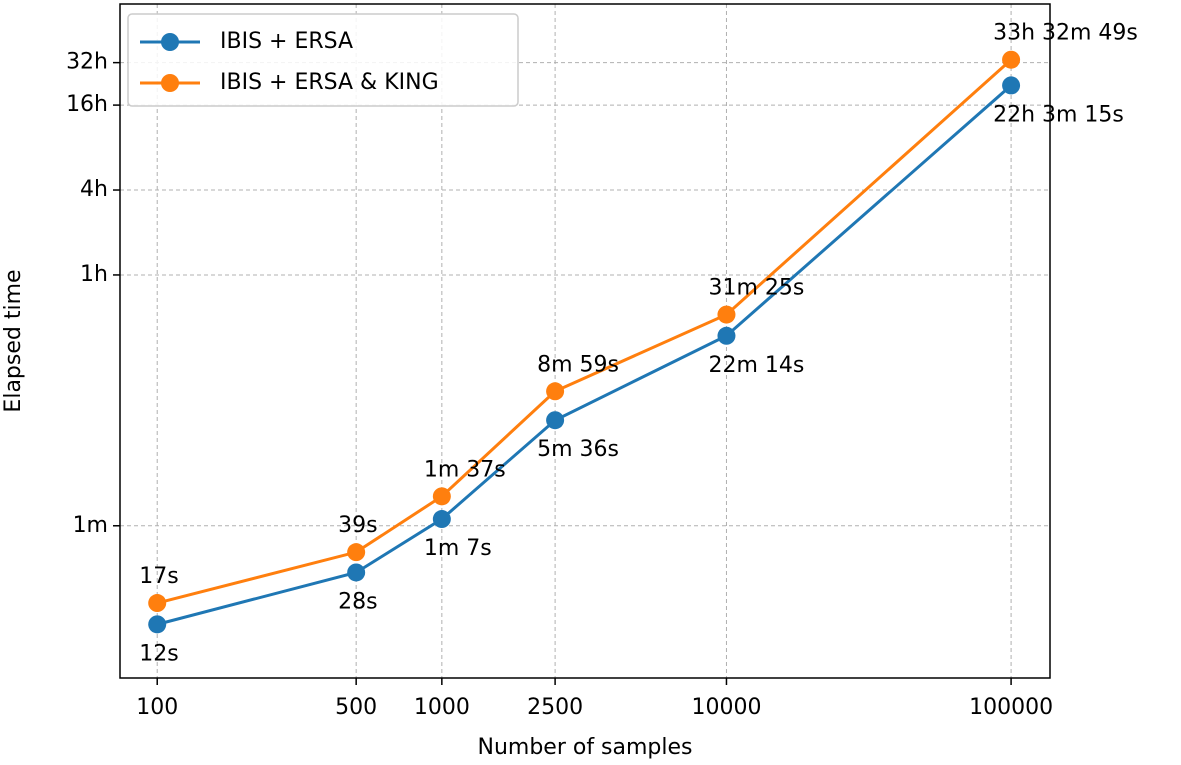 The width and height of the screenshot is (1181, 765). I want to click on y-tick-label: 4h, so click(94, 189).